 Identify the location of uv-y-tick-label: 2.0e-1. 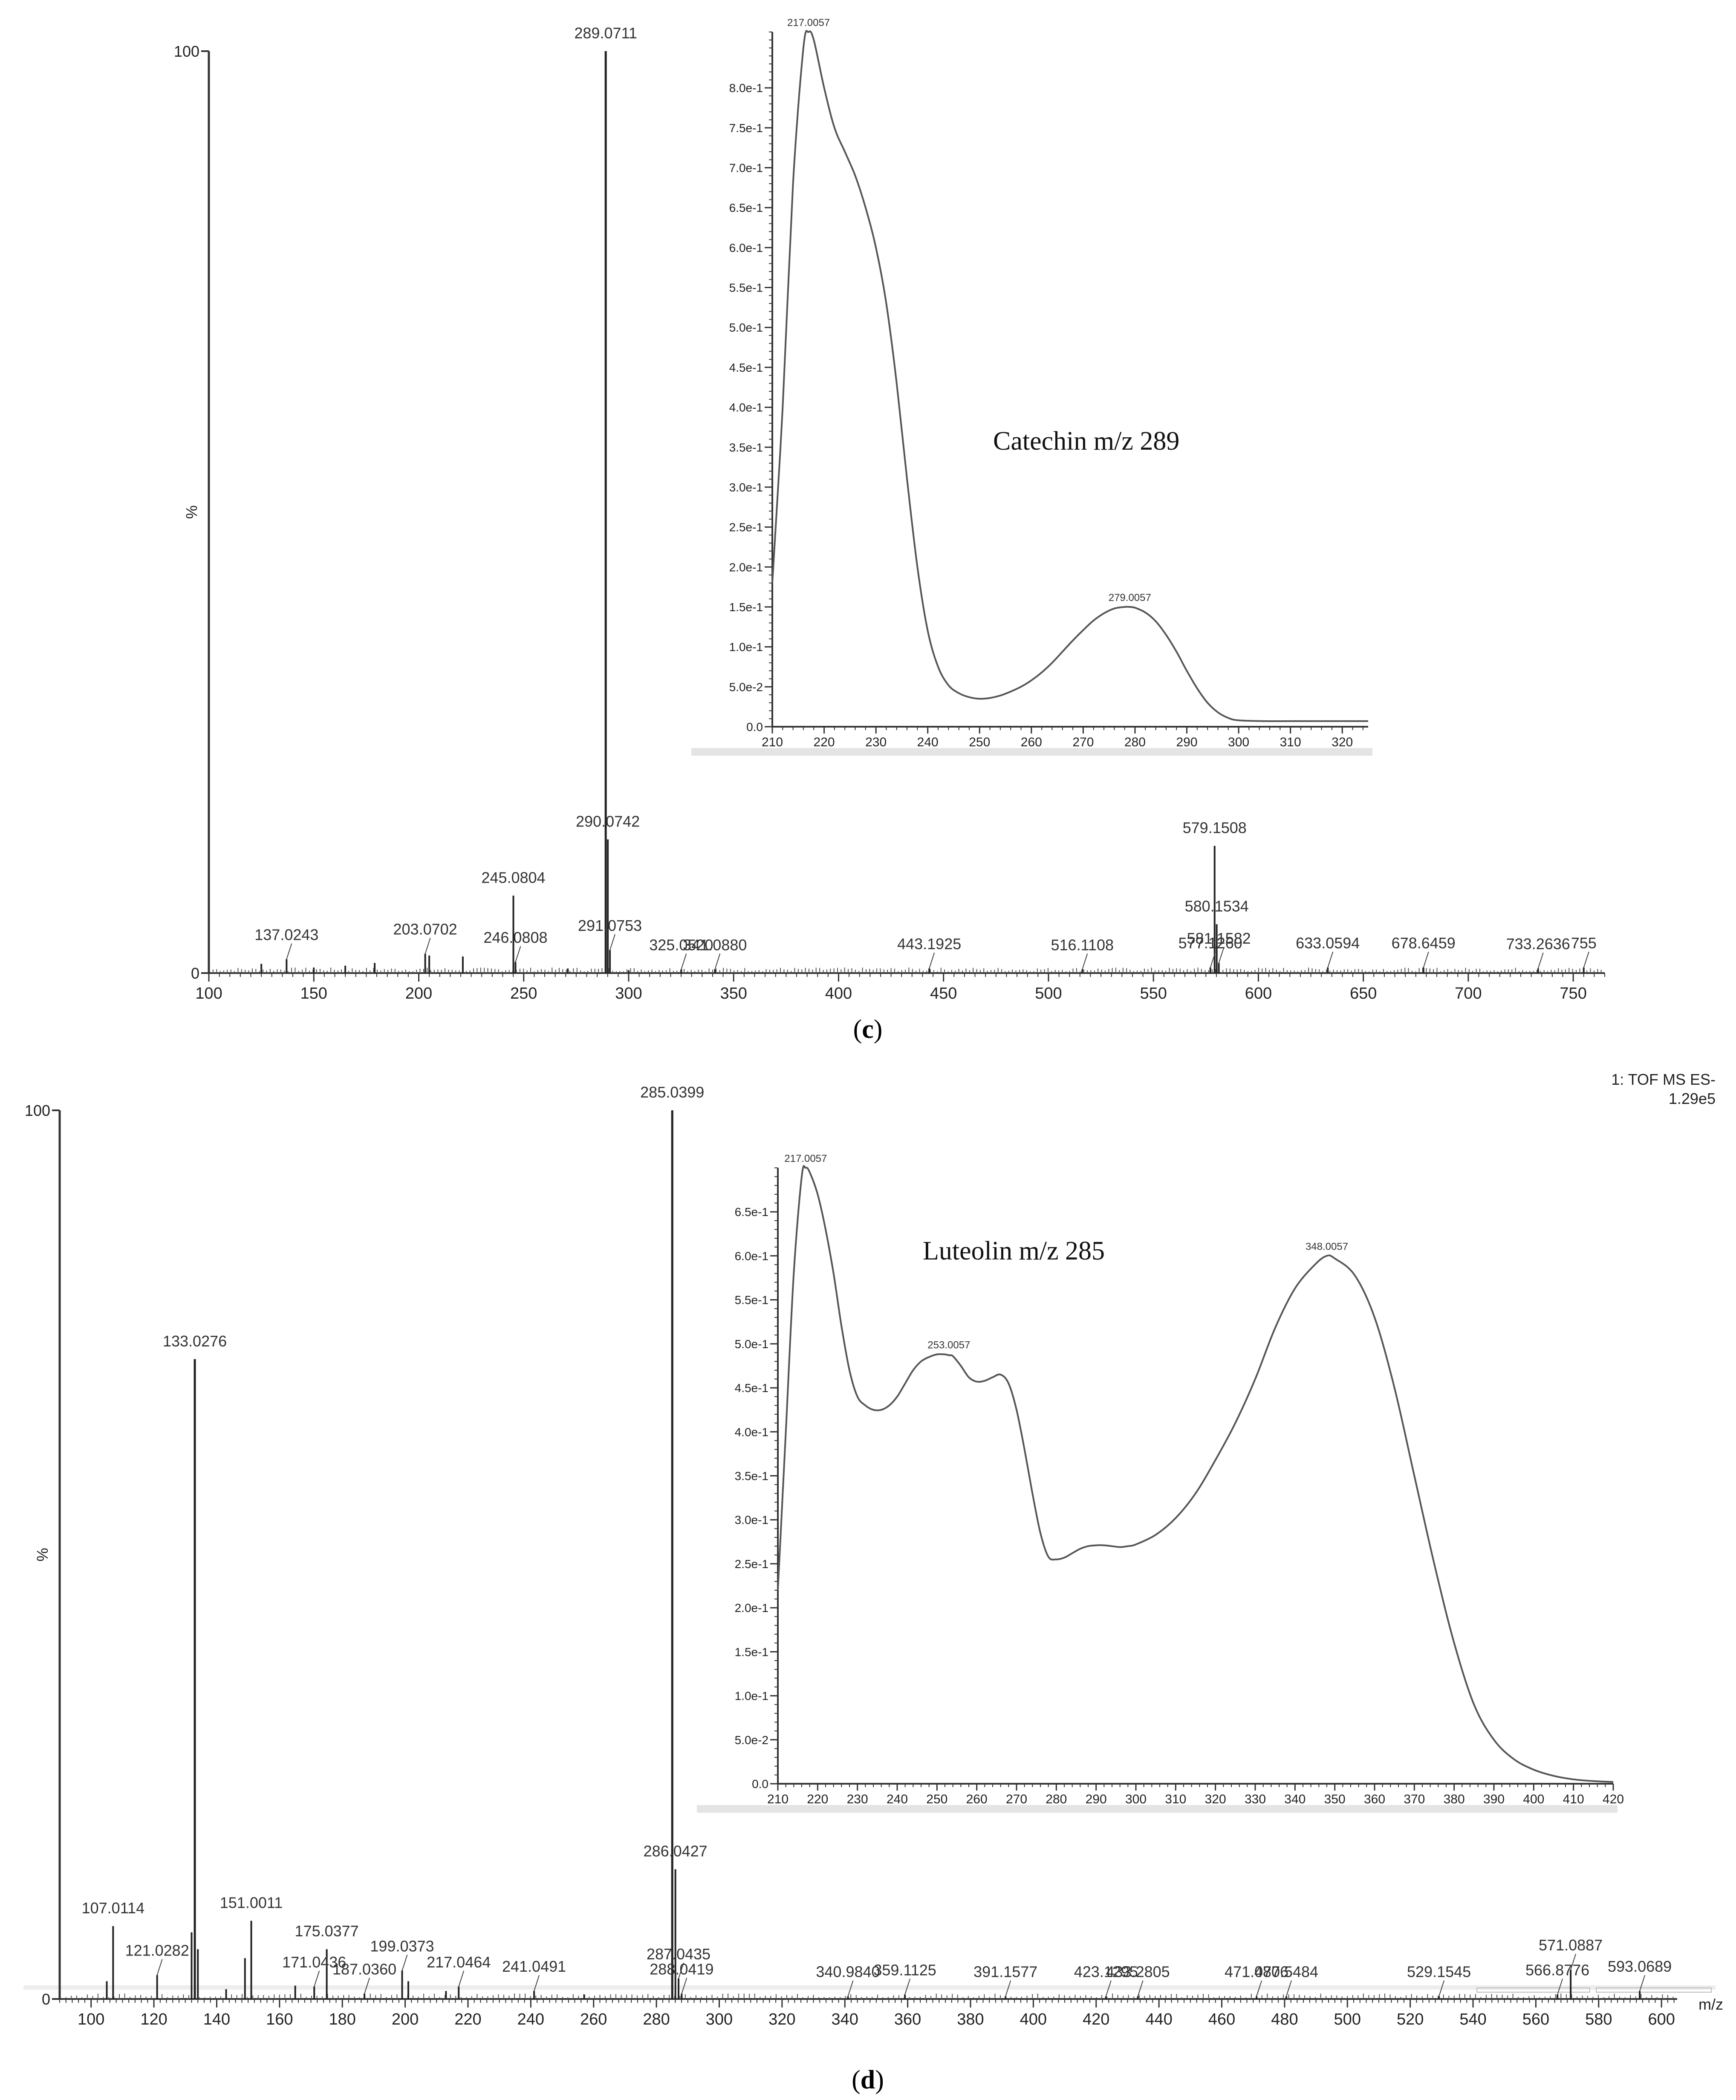
(751, 1608).